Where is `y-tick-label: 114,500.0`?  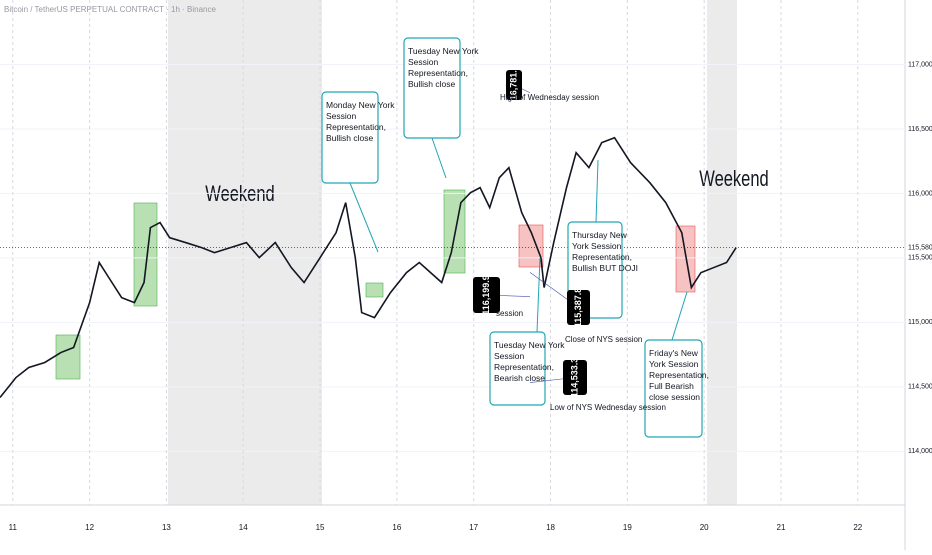 y-tick-label: 114,500.0 is located at coordinates (920, 387).